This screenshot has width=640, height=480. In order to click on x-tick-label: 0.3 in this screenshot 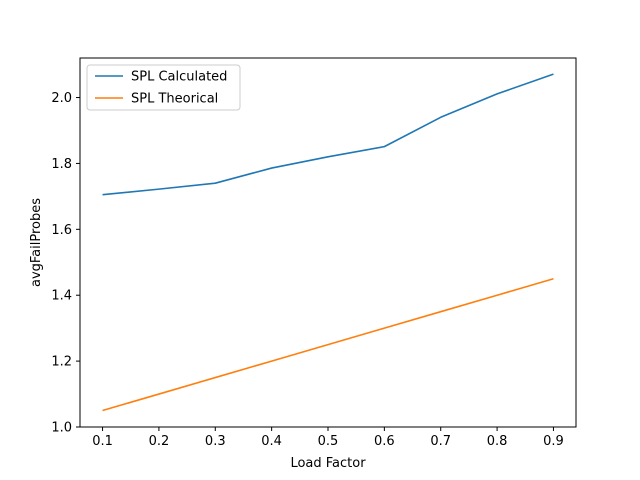, I will do `click(215, 441)`.